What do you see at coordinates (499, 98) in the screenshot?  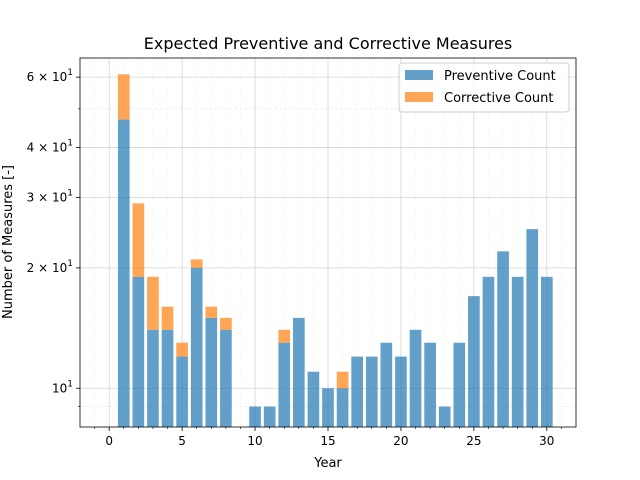 I see `legend-label-corrective: Corrective Count` at bounding box center [499, 98].